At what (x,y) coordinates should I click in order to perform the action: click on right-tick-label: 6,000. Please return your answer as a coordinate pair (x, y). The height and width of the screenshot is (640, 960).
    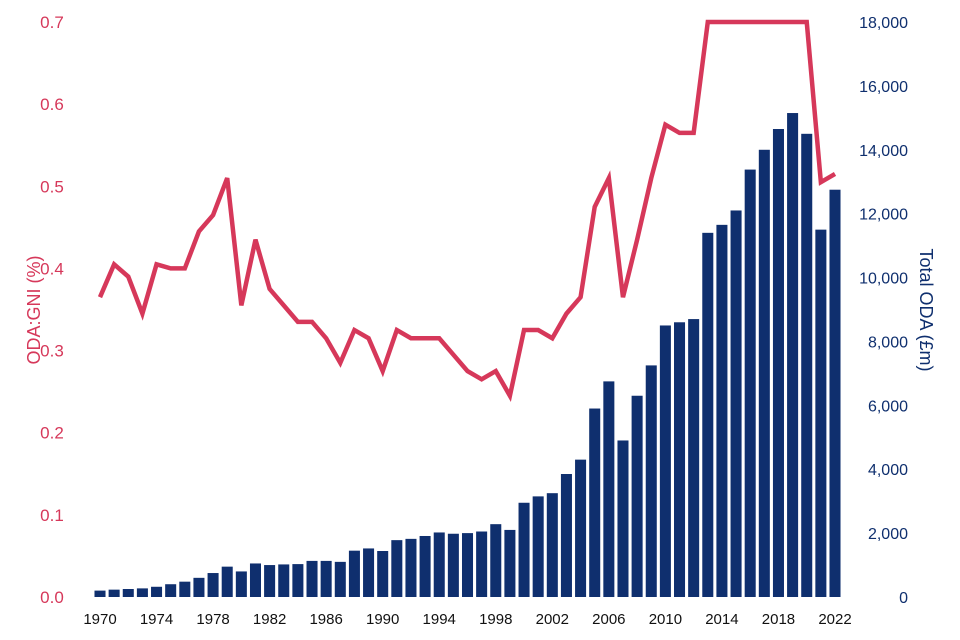
    Looking at the image, I should click on (888, 406).